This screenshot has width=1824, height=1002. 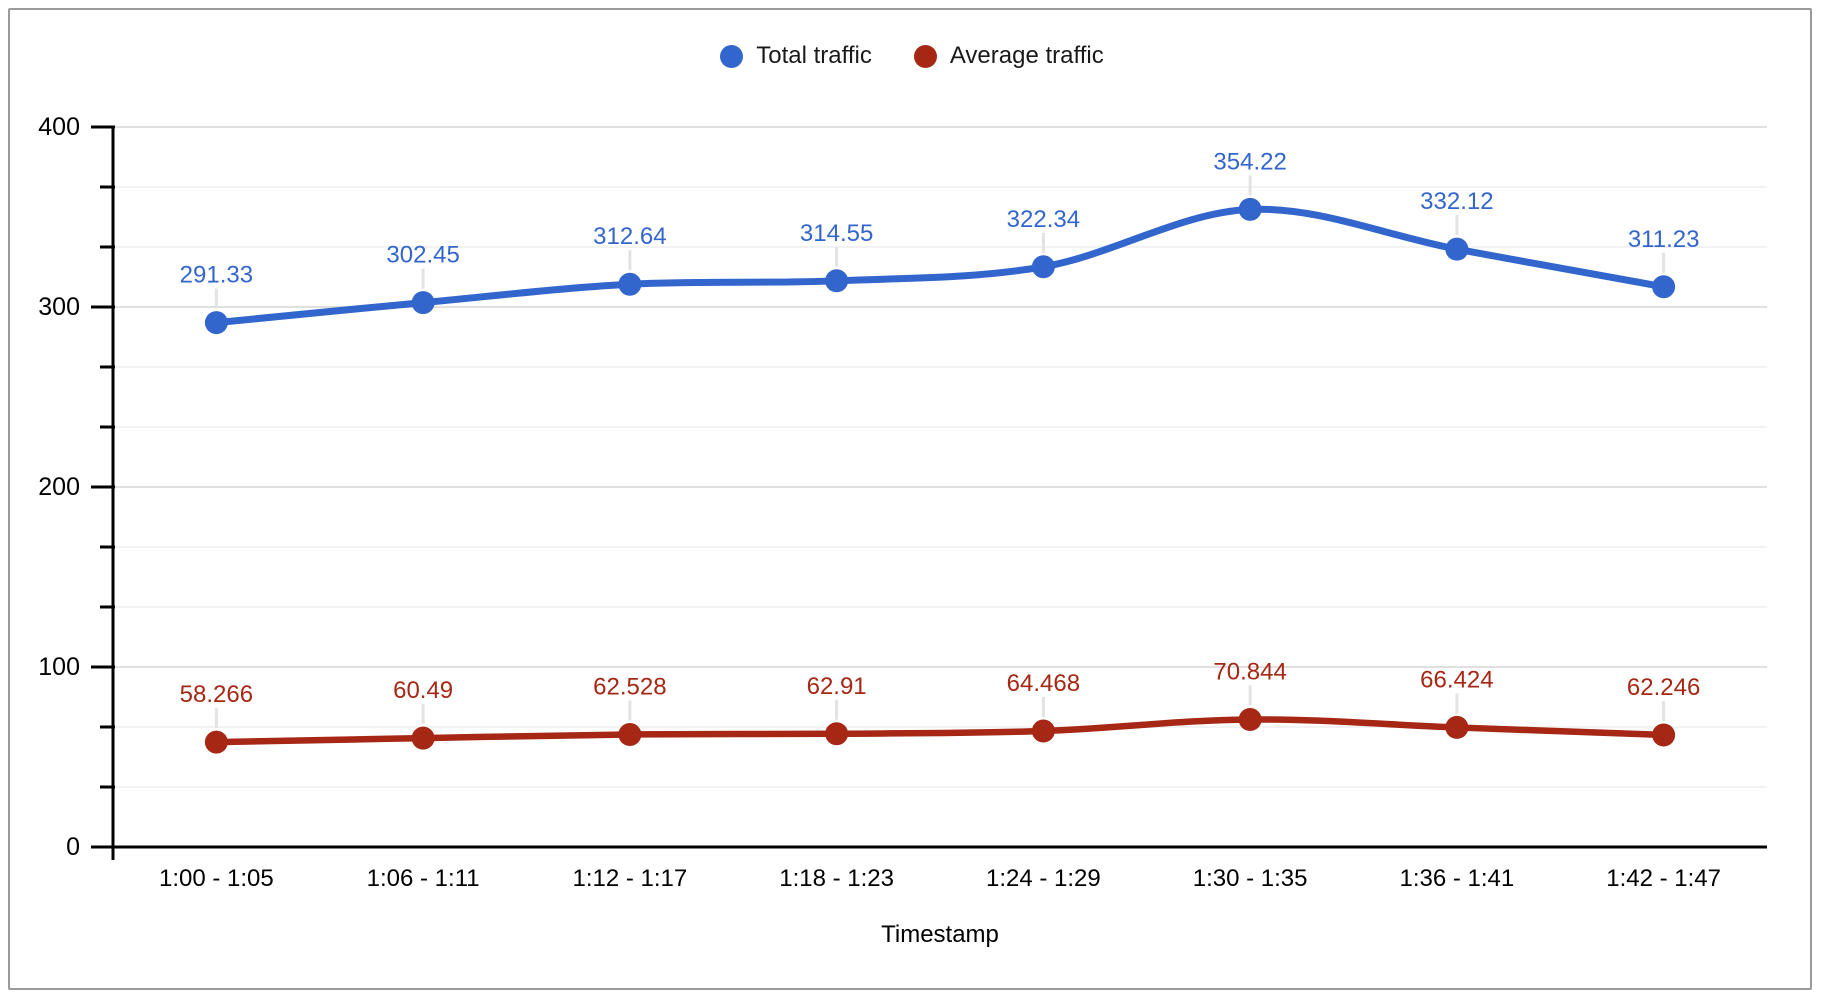 What do you see at coordinates (216, 694) in the screenshot?
I see `data-label-average-traffic: 58.266` at bounding box center [216, 694].